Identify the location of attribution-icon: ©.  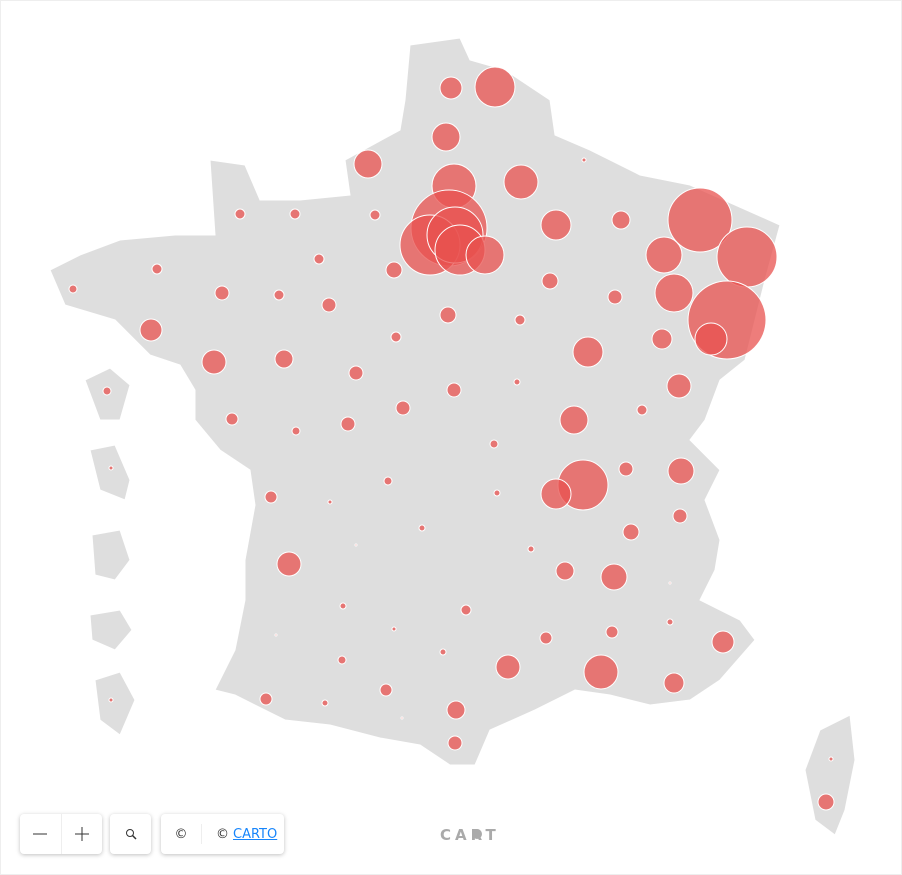
(181, 834).